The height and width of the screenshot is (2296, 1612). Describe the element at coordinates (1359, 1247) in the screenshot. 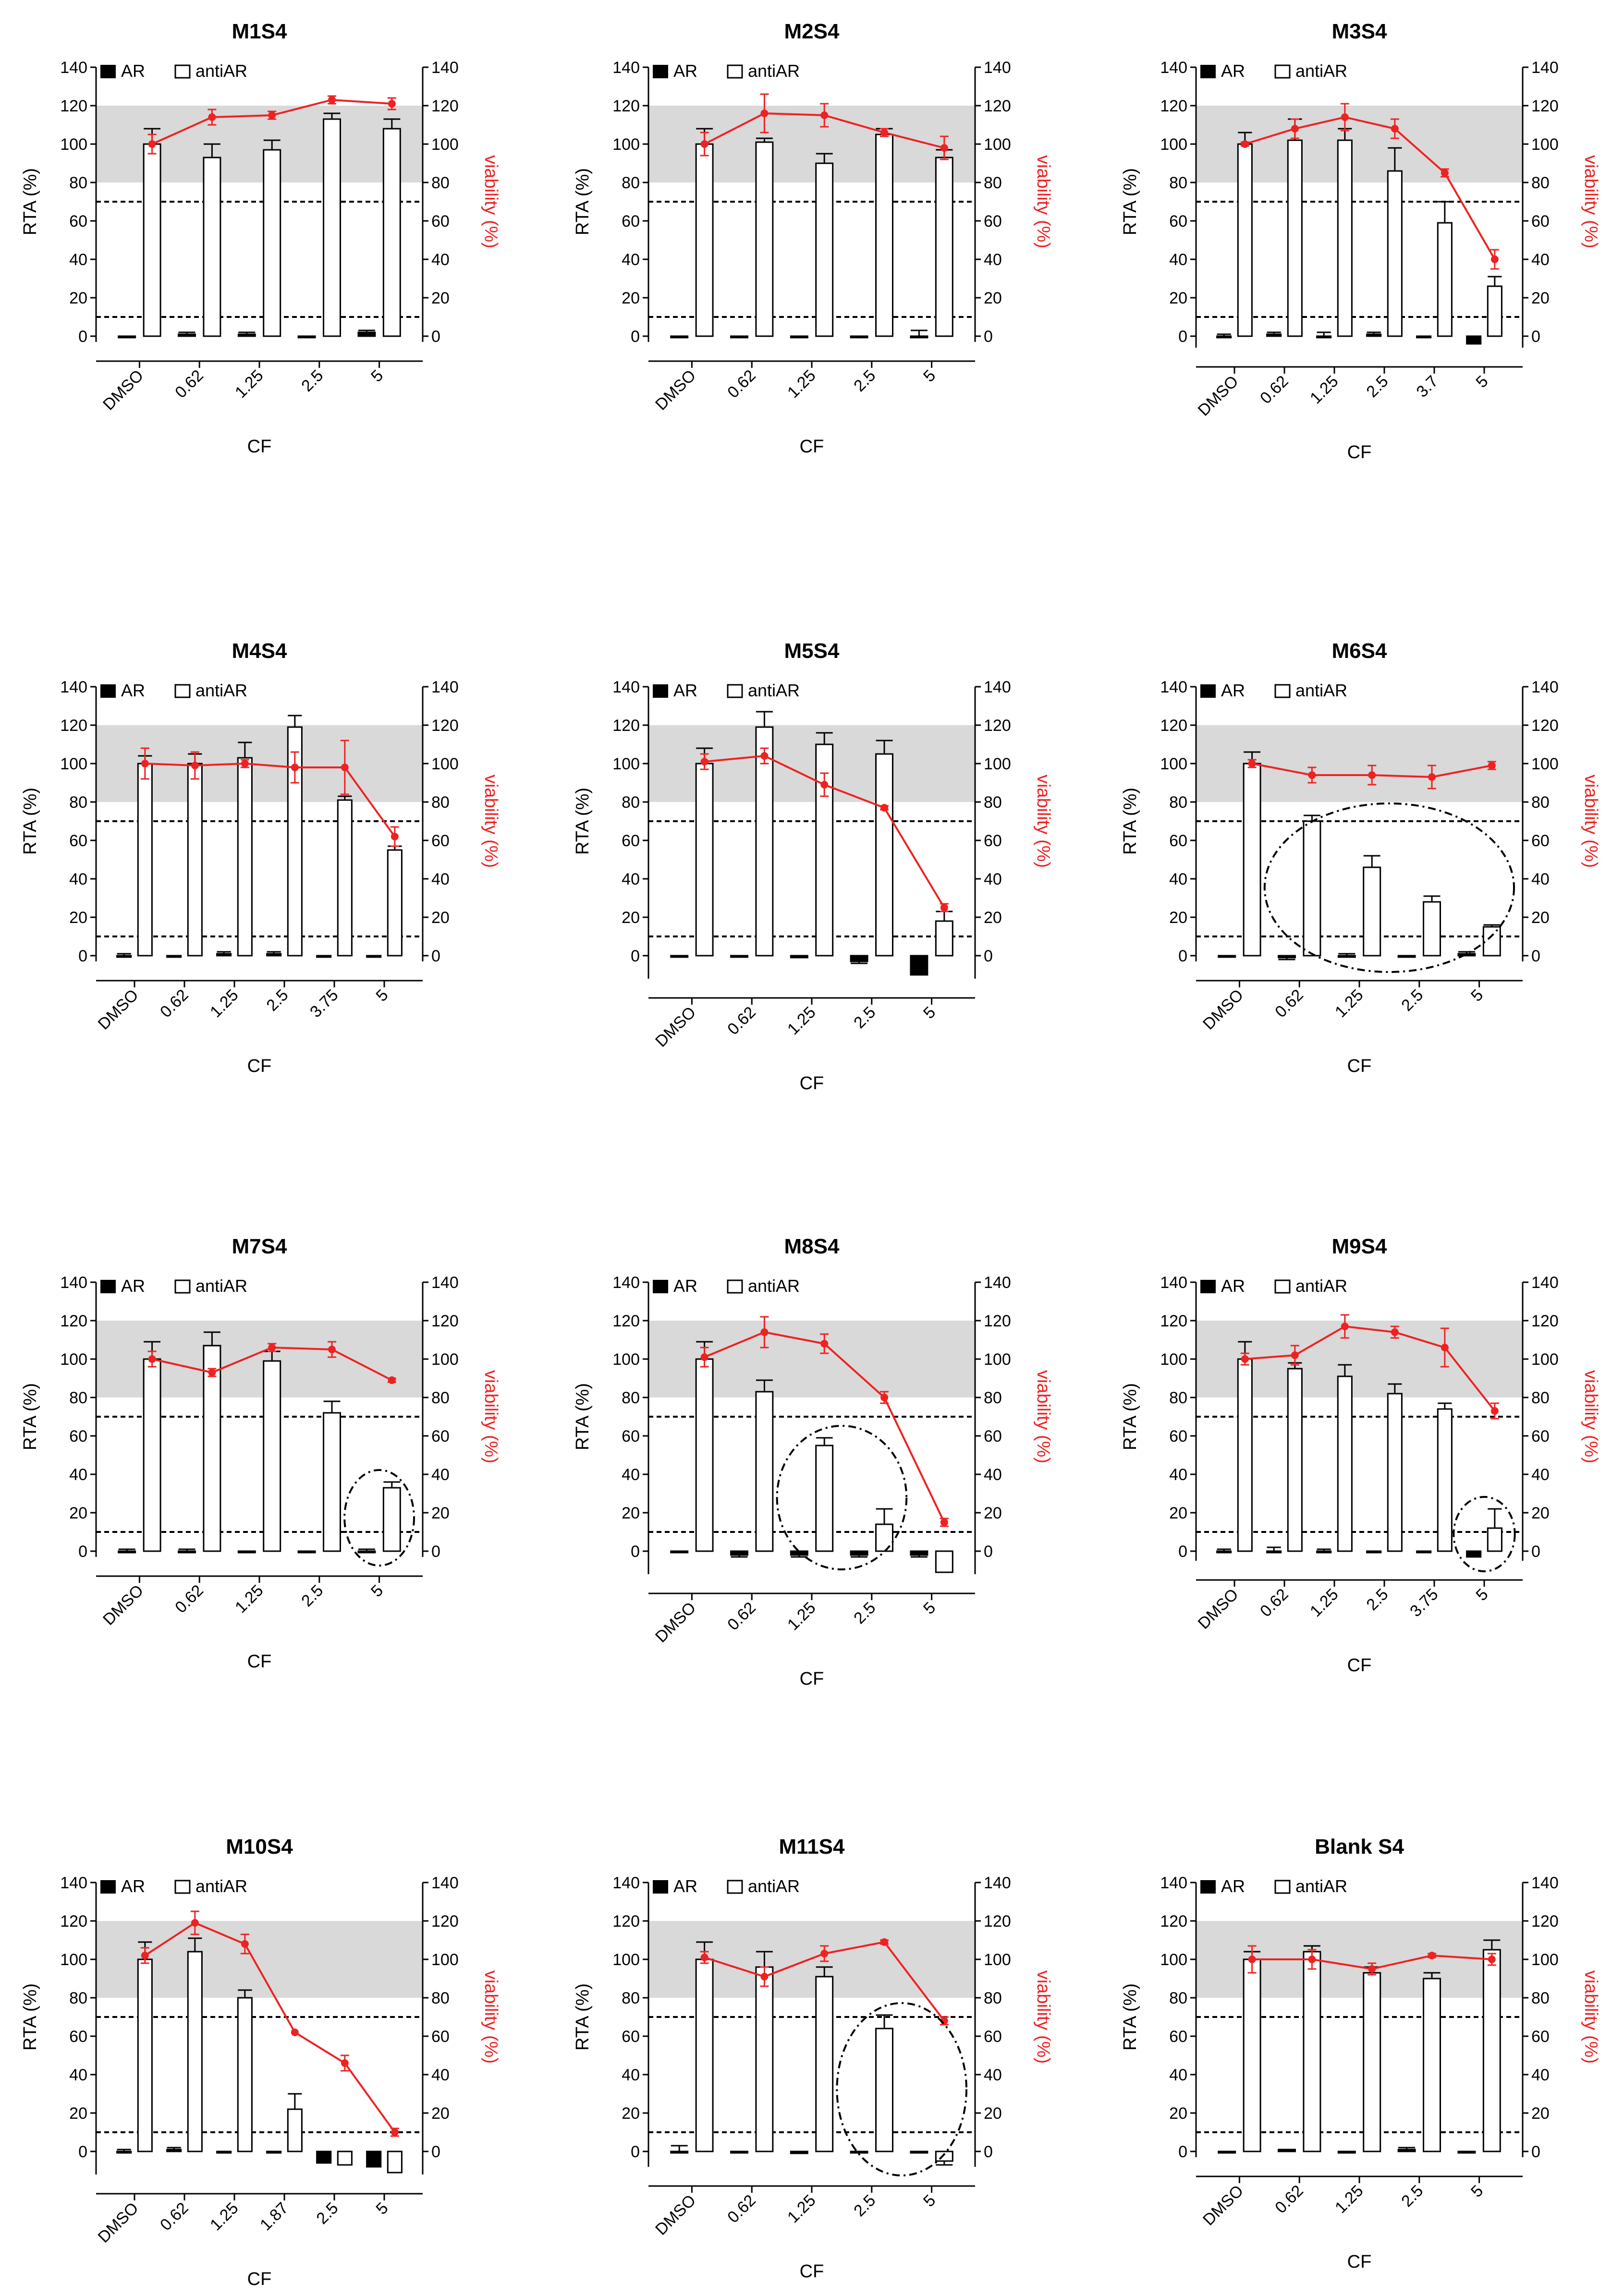

I see `chart-title: M9S4` at that location.